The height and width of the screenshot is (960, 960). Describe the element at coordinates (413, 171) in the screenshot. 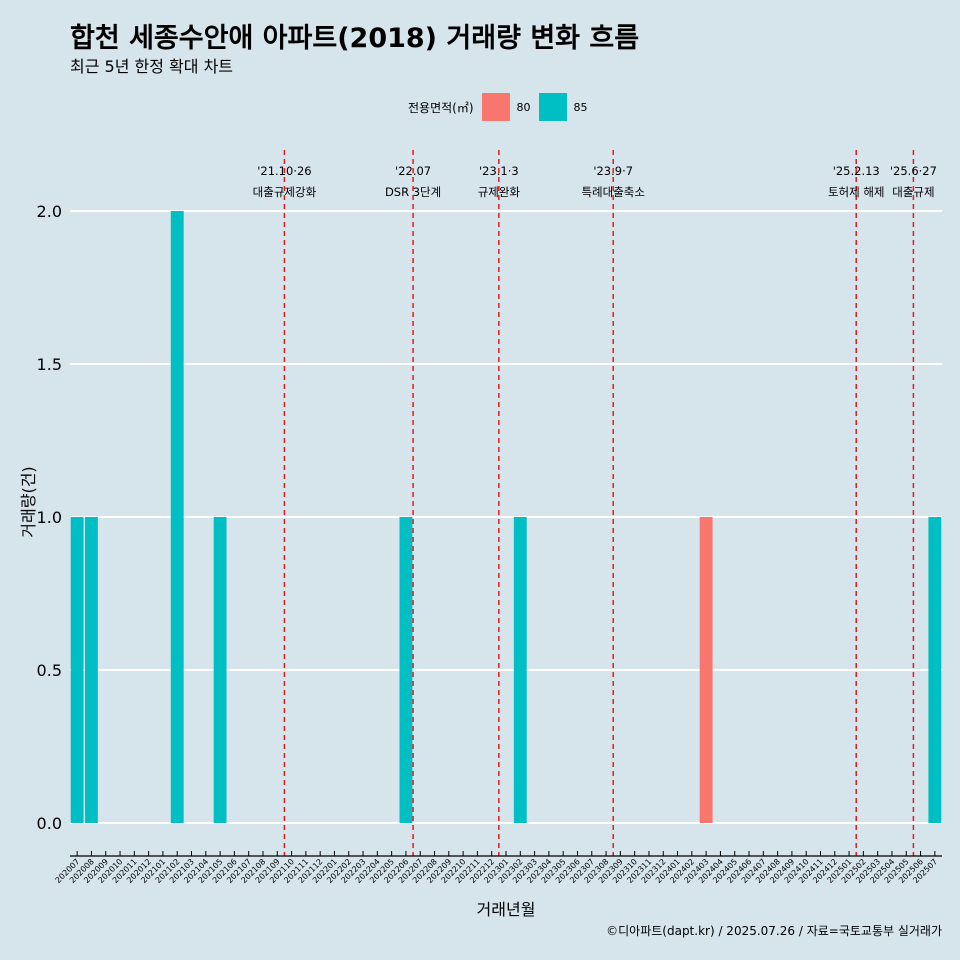

I see `event-date: '22.07` at that location.